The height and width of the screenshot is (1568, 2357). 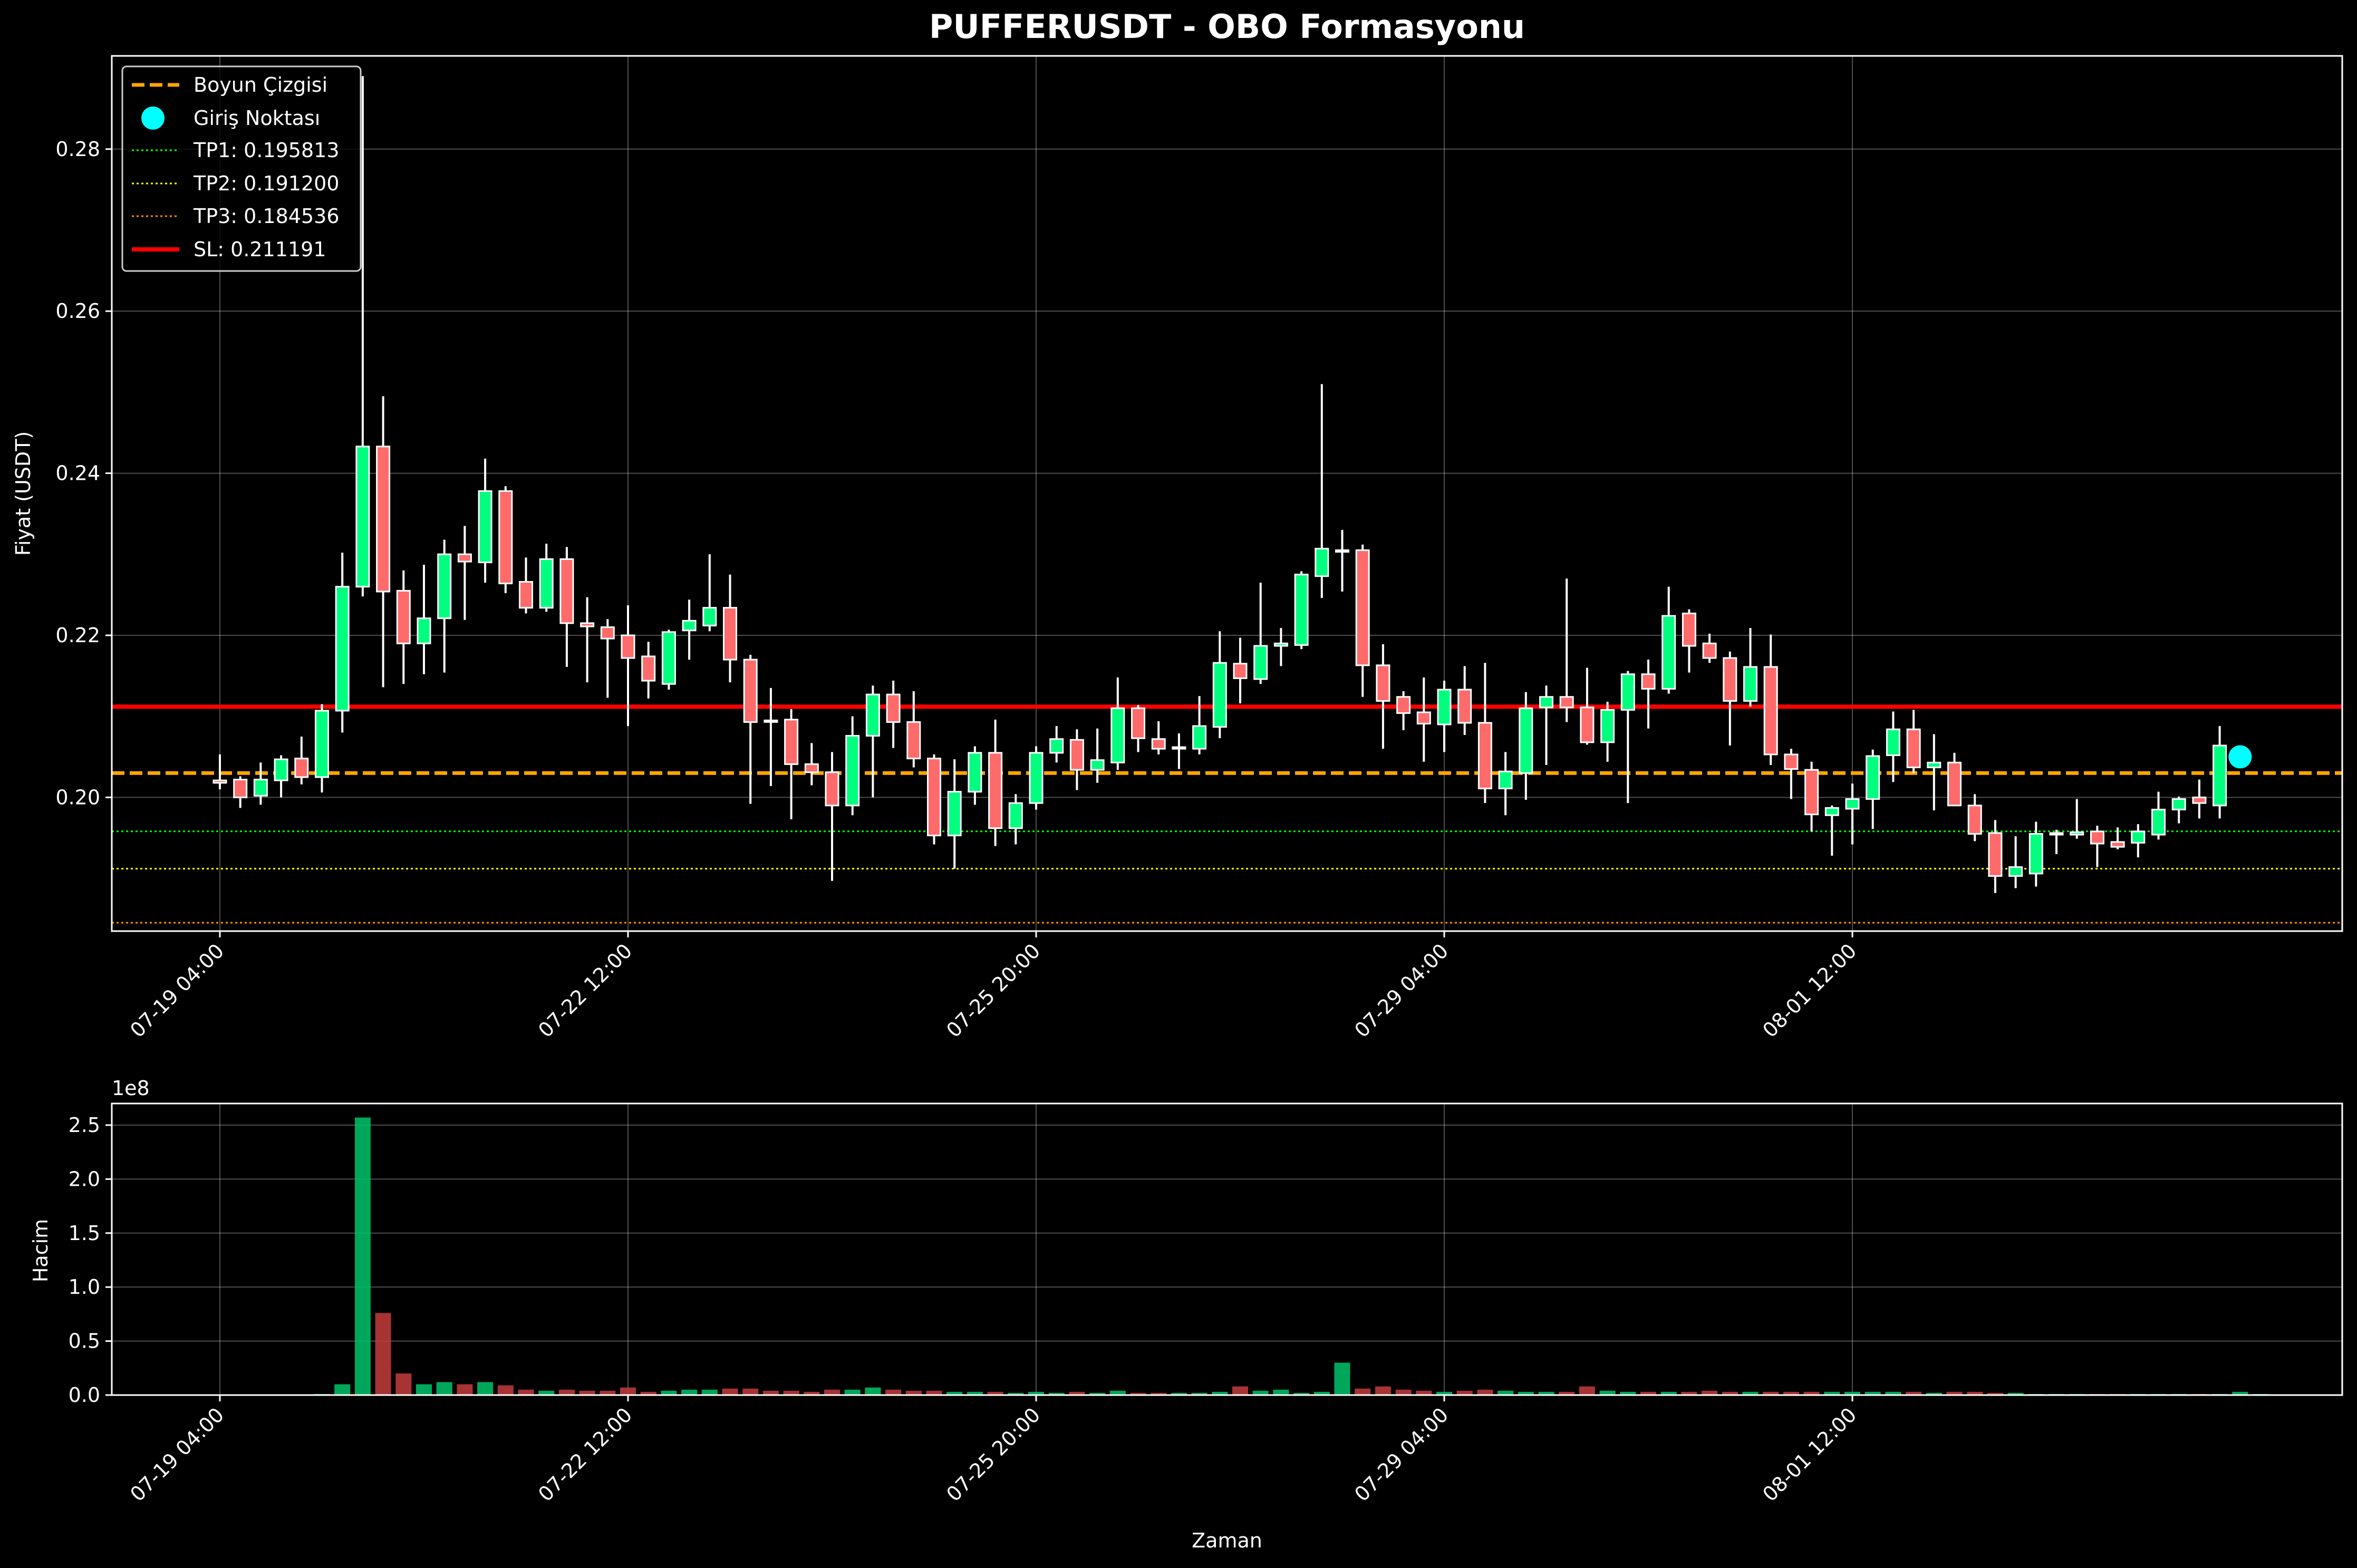 What do you see at coordinates (84, 1233) in the screenshot?
I see `volume-y-tick-label: 1.5` at bounding box center [84, 1233].